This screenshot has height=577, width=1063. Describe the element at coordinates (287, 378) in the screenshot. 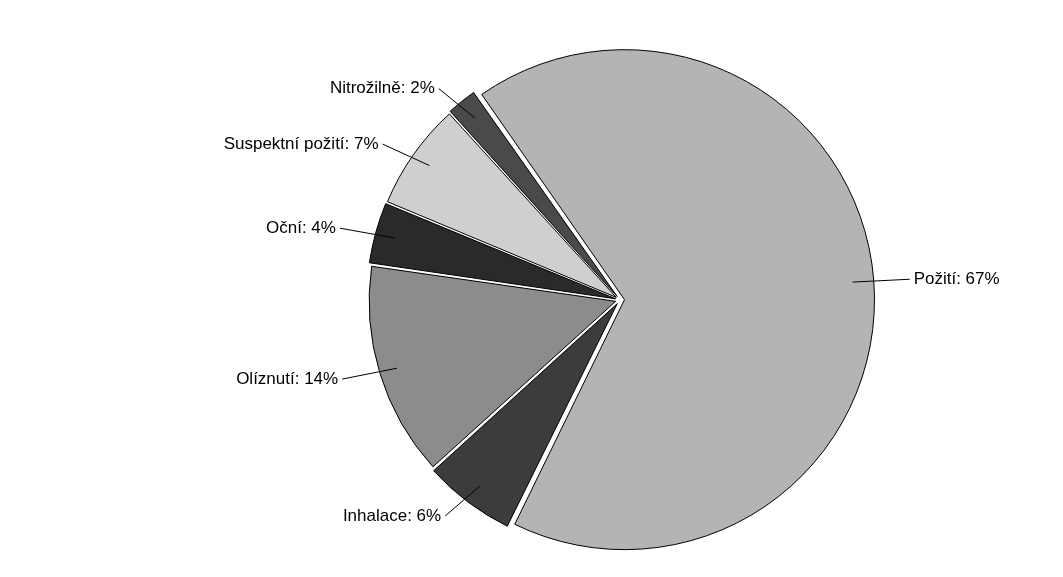

I see `slice-label: Olíznutí: 14%` at that location.